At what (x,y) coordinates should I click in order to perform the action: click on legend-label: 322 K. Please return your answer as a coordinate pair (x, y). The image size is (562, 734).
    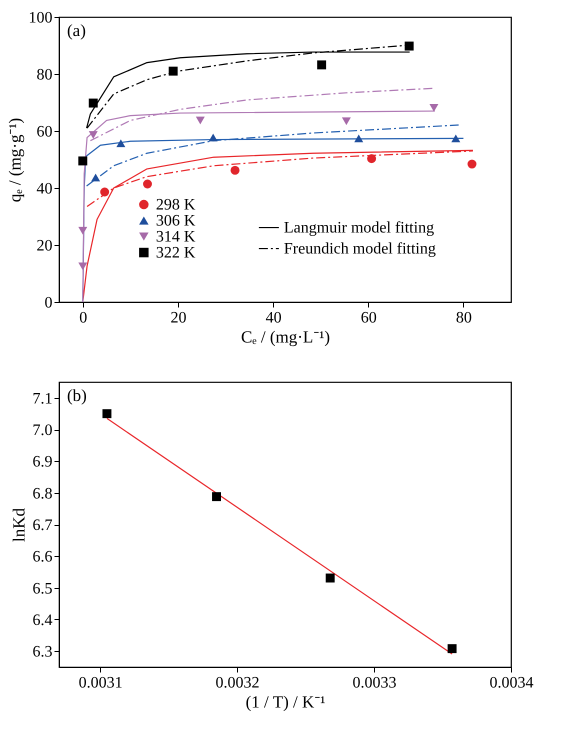
    Looking at the image, I should click on (176, 253).